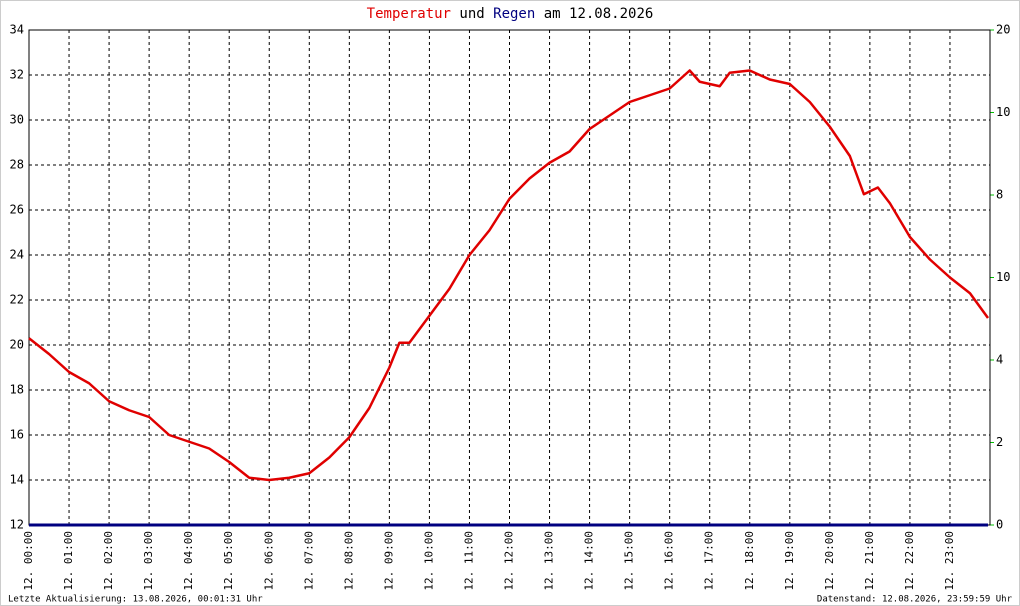 Image resolution: width=1020 pixels, height=606 pixels. I want to click on x-tick-label: 12. 17:00, so click(709, 561).